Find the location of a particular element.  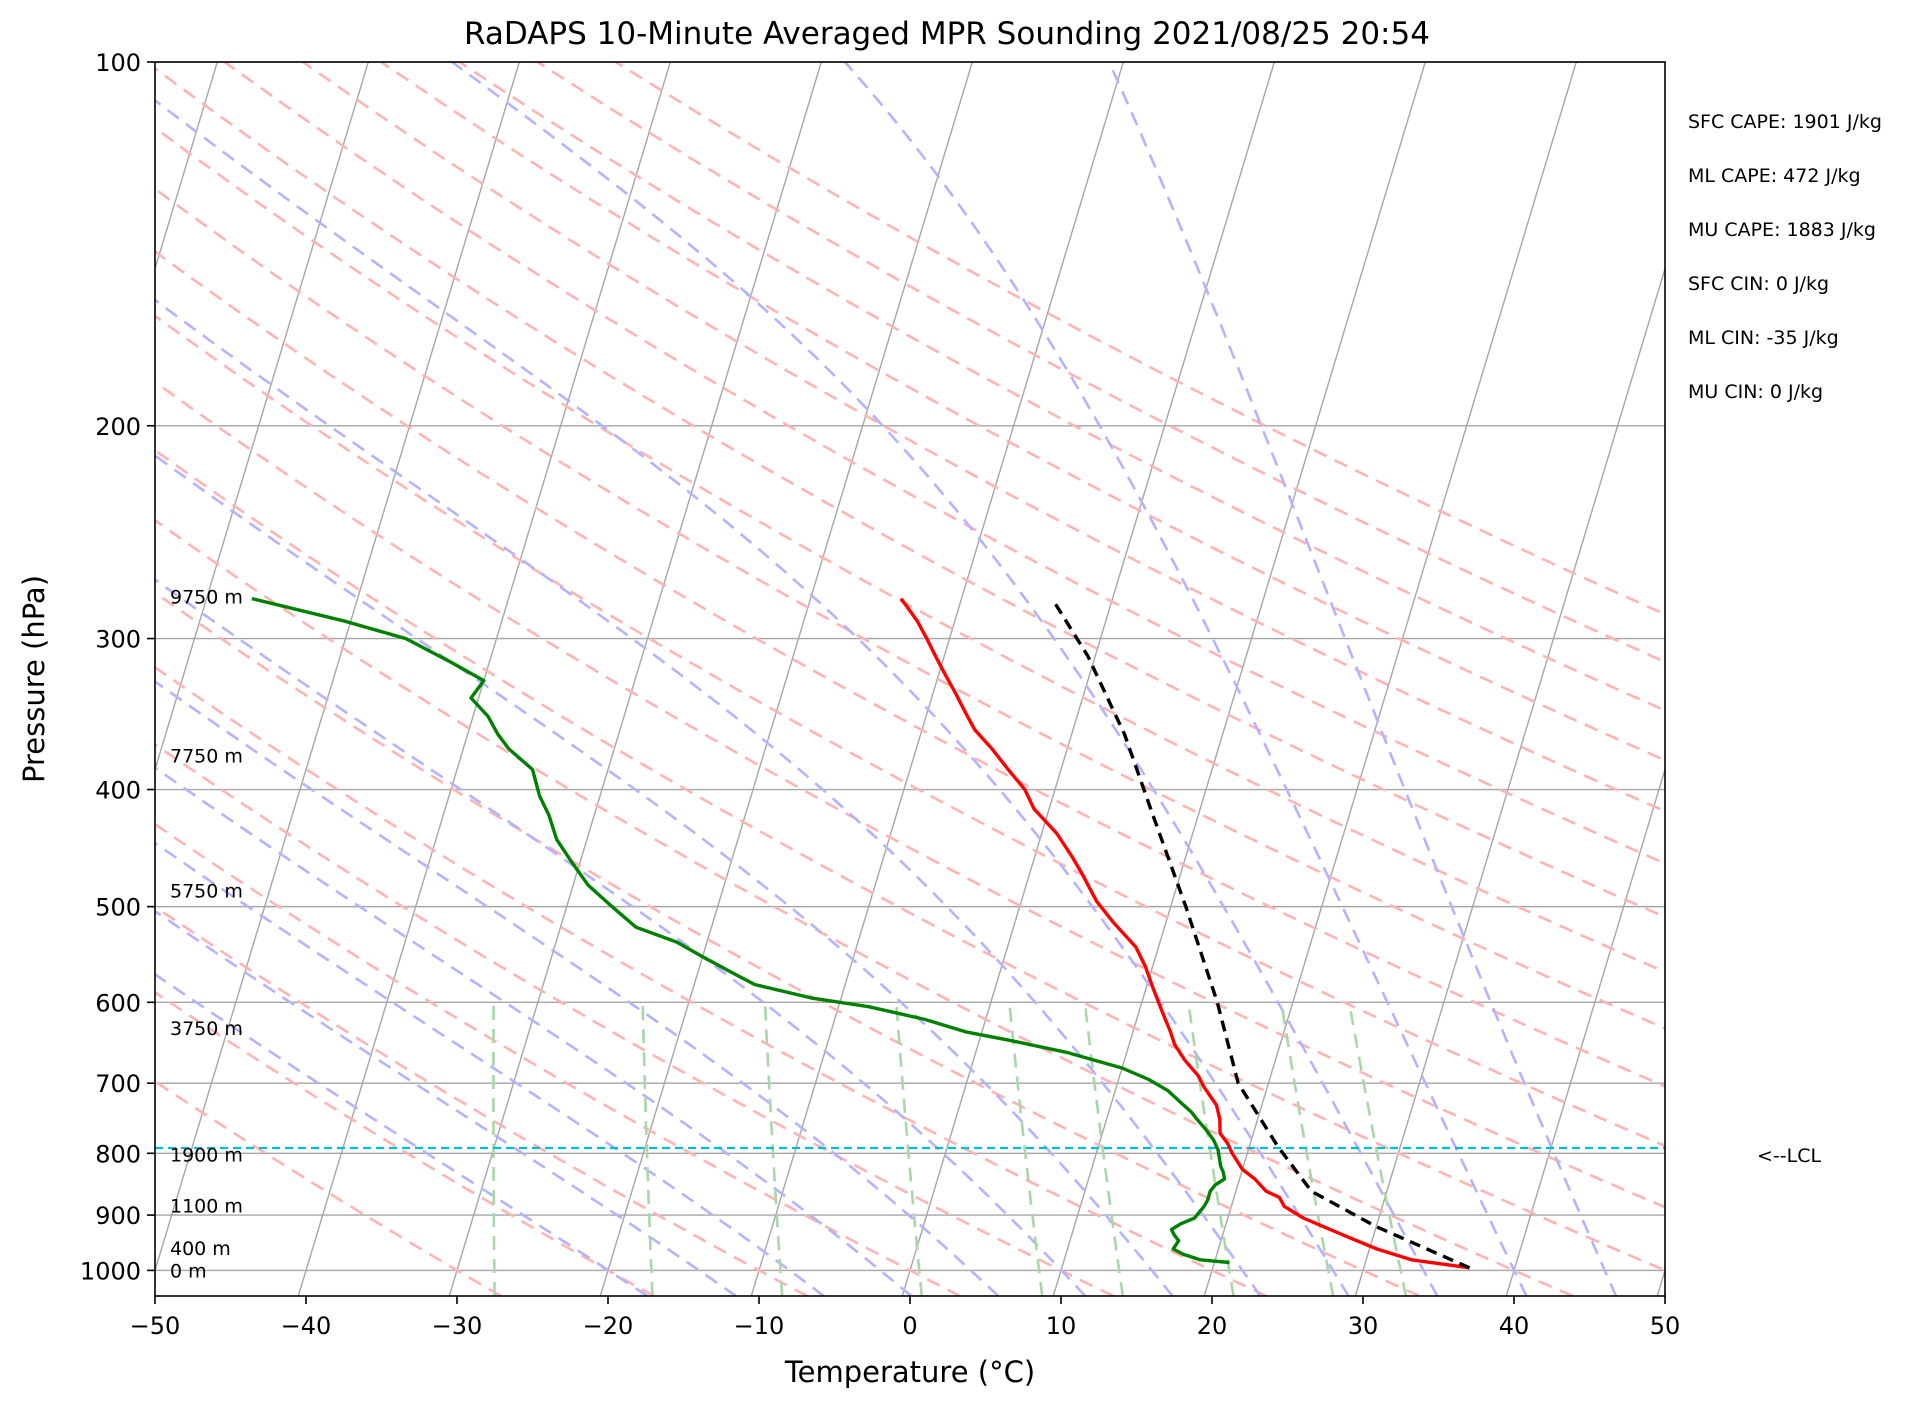

parcel-path-line is located at coordinates (1260, 933).